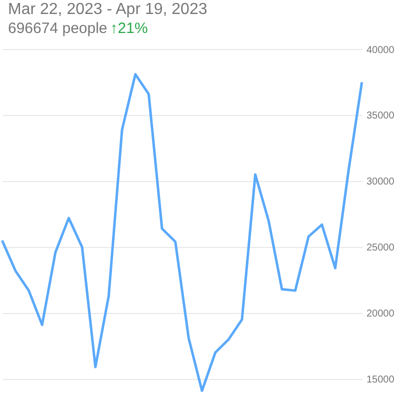 This screenshot has height=400, width=400. I want to click on y-tick-label: 30000, so click(380, 182).